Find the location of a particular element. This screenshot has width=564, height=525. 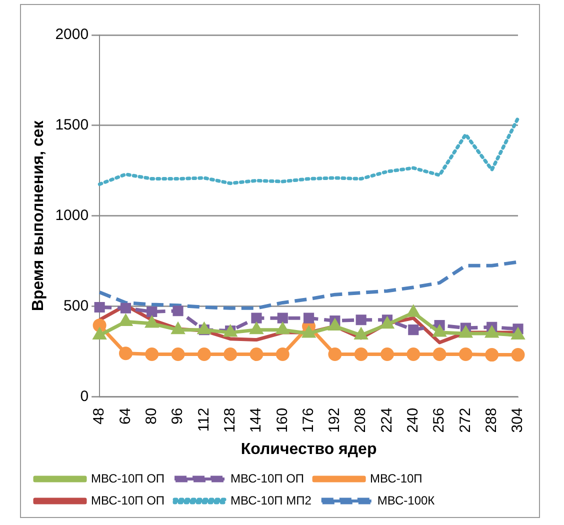

x-tick-label: 144 is located at coordinates (256, 420).